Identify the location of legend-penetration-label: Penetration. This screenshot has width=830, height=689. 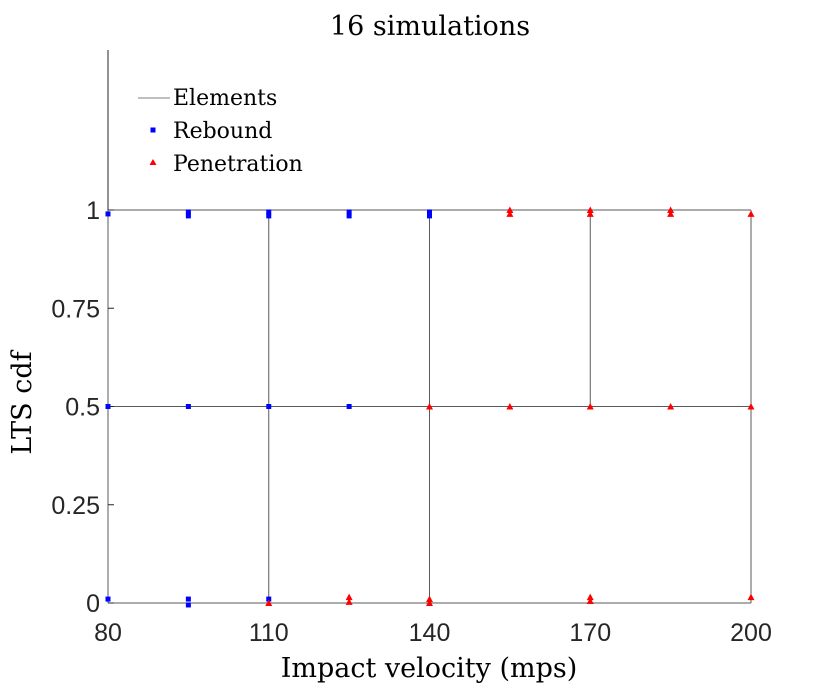
(238, 164).